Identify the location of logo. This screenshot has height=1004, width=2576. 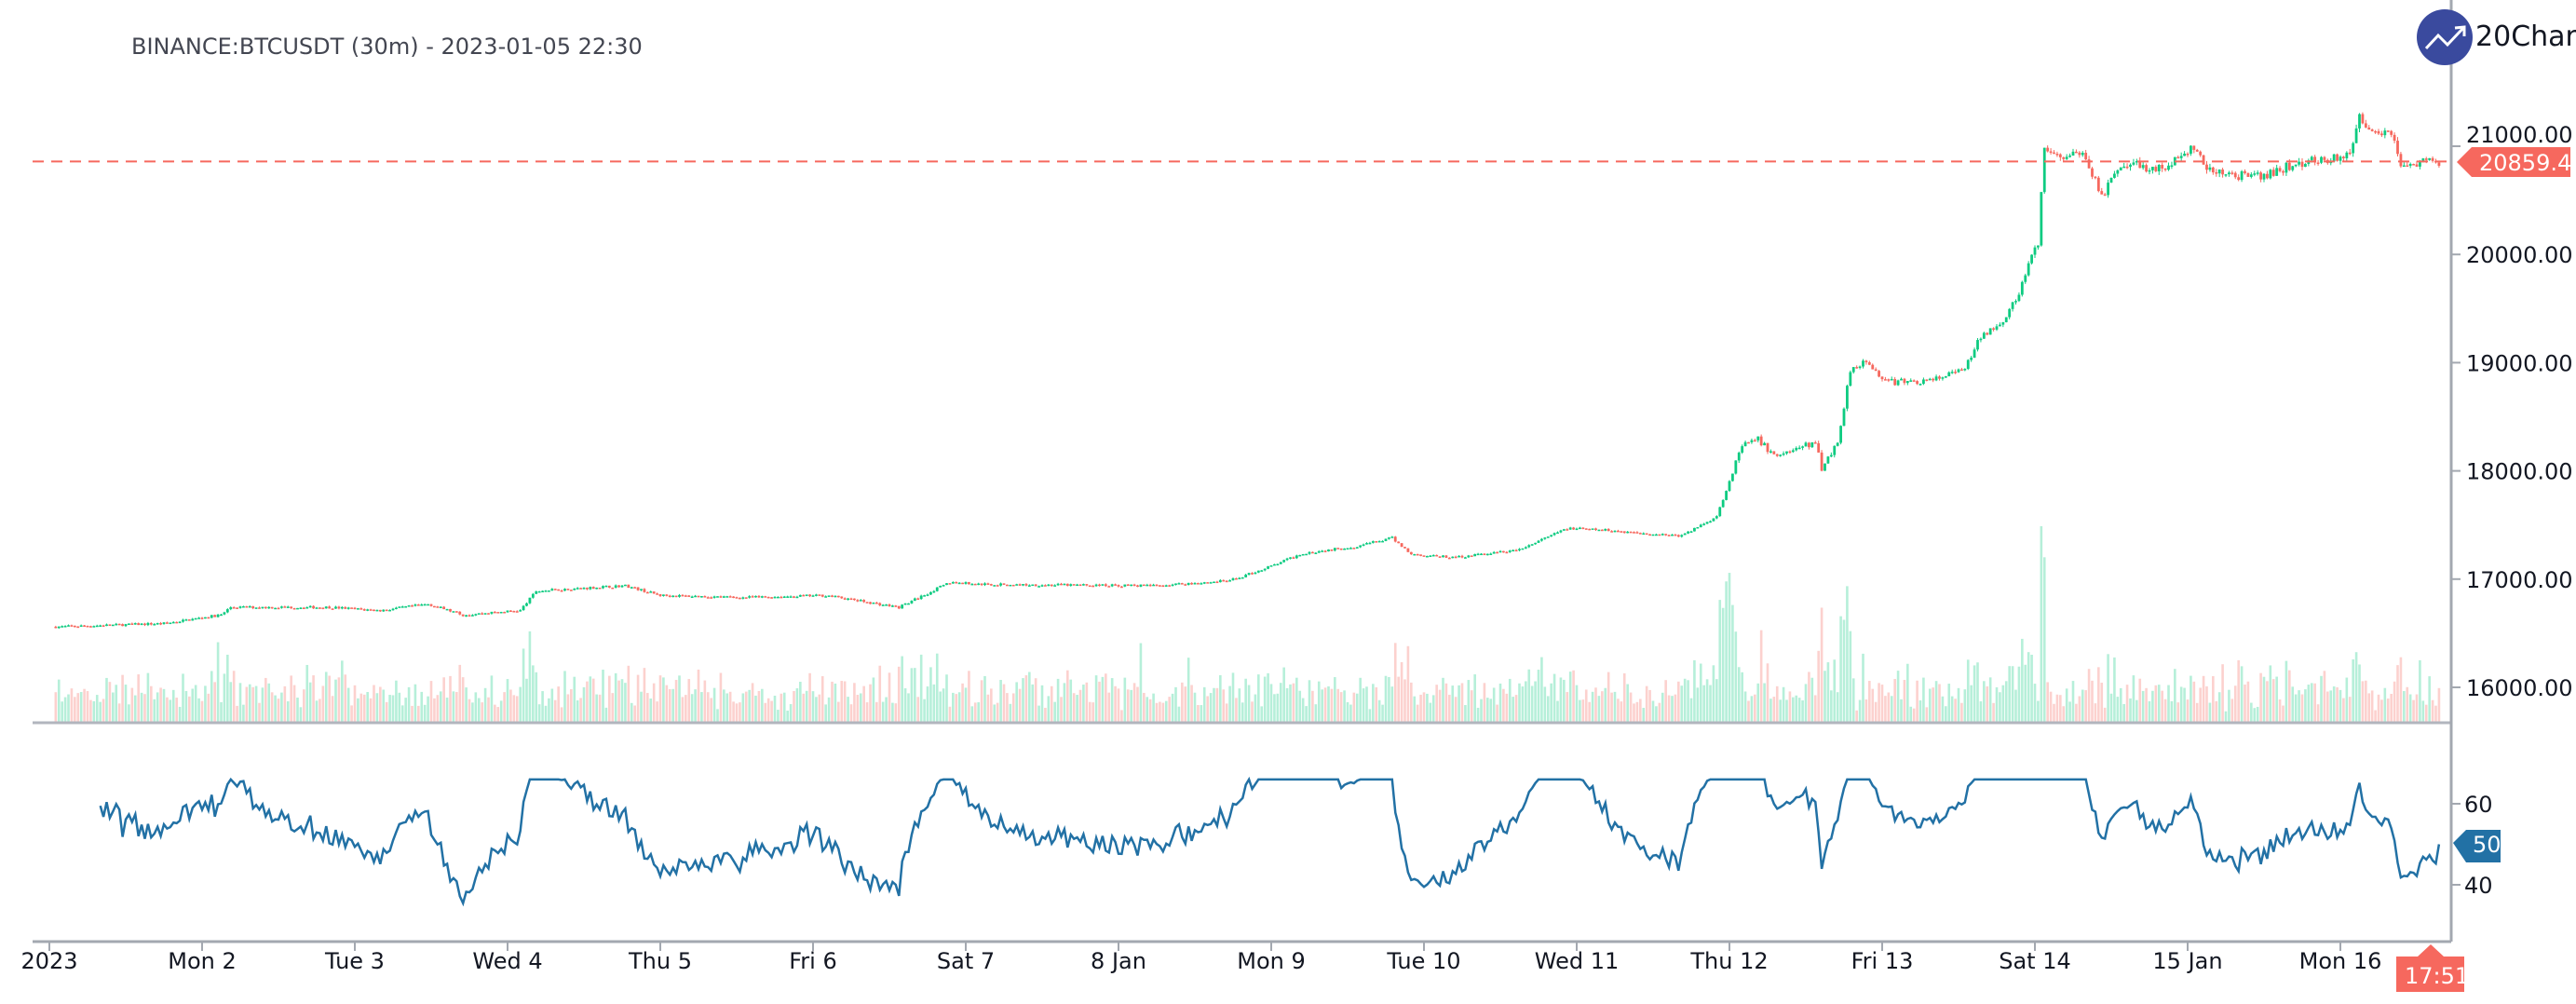
(2445, 37).